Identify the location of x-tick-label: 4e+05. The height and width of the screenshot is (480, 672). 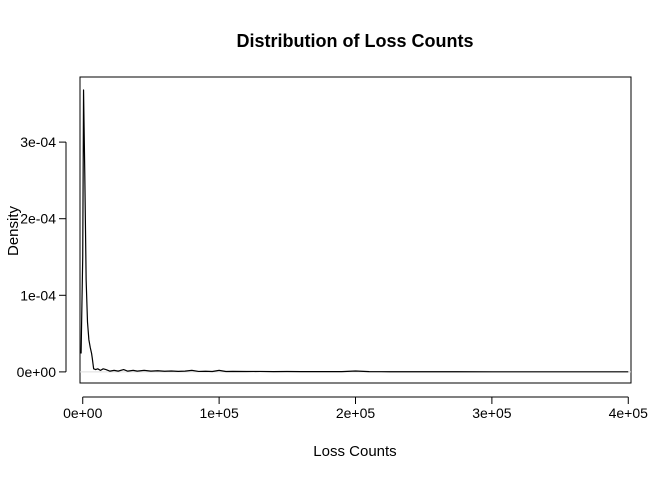
(629, 413).